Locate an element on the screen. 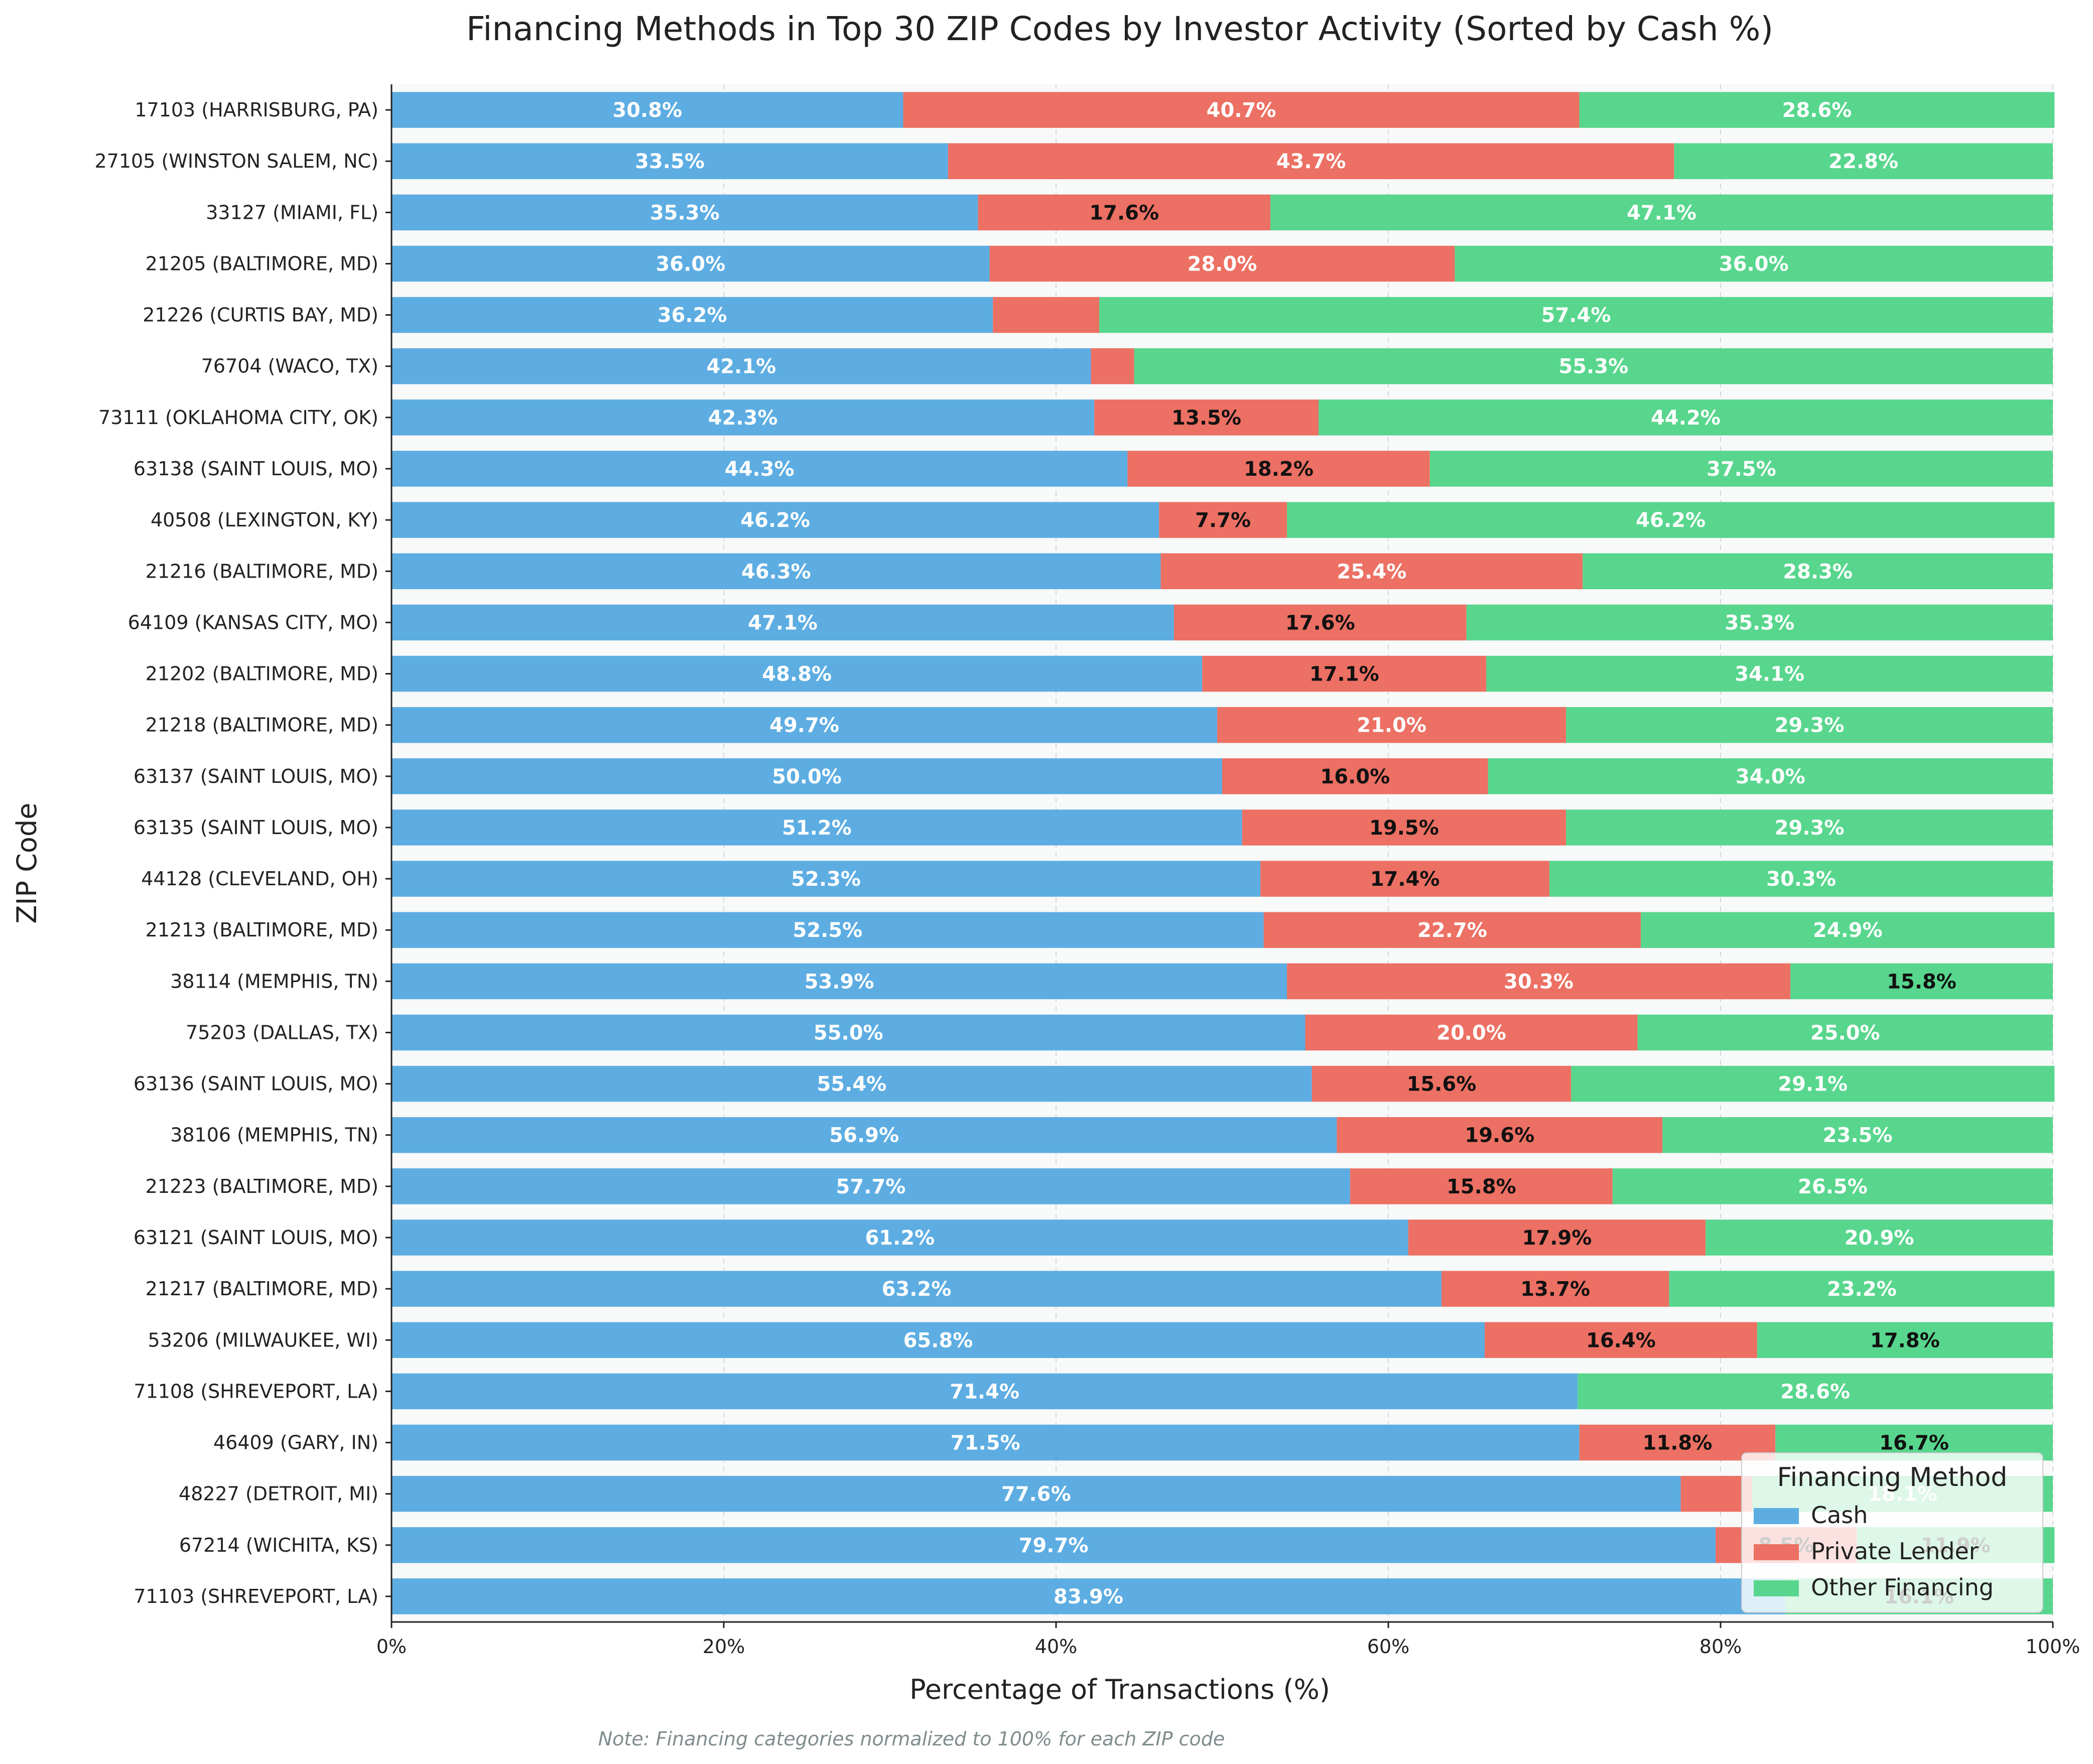 The width and height of the screenshot is (2093, 1764). y-tick-label: 63135 (SAINT LOUIS, MO) is located at coordinates (256, 828).